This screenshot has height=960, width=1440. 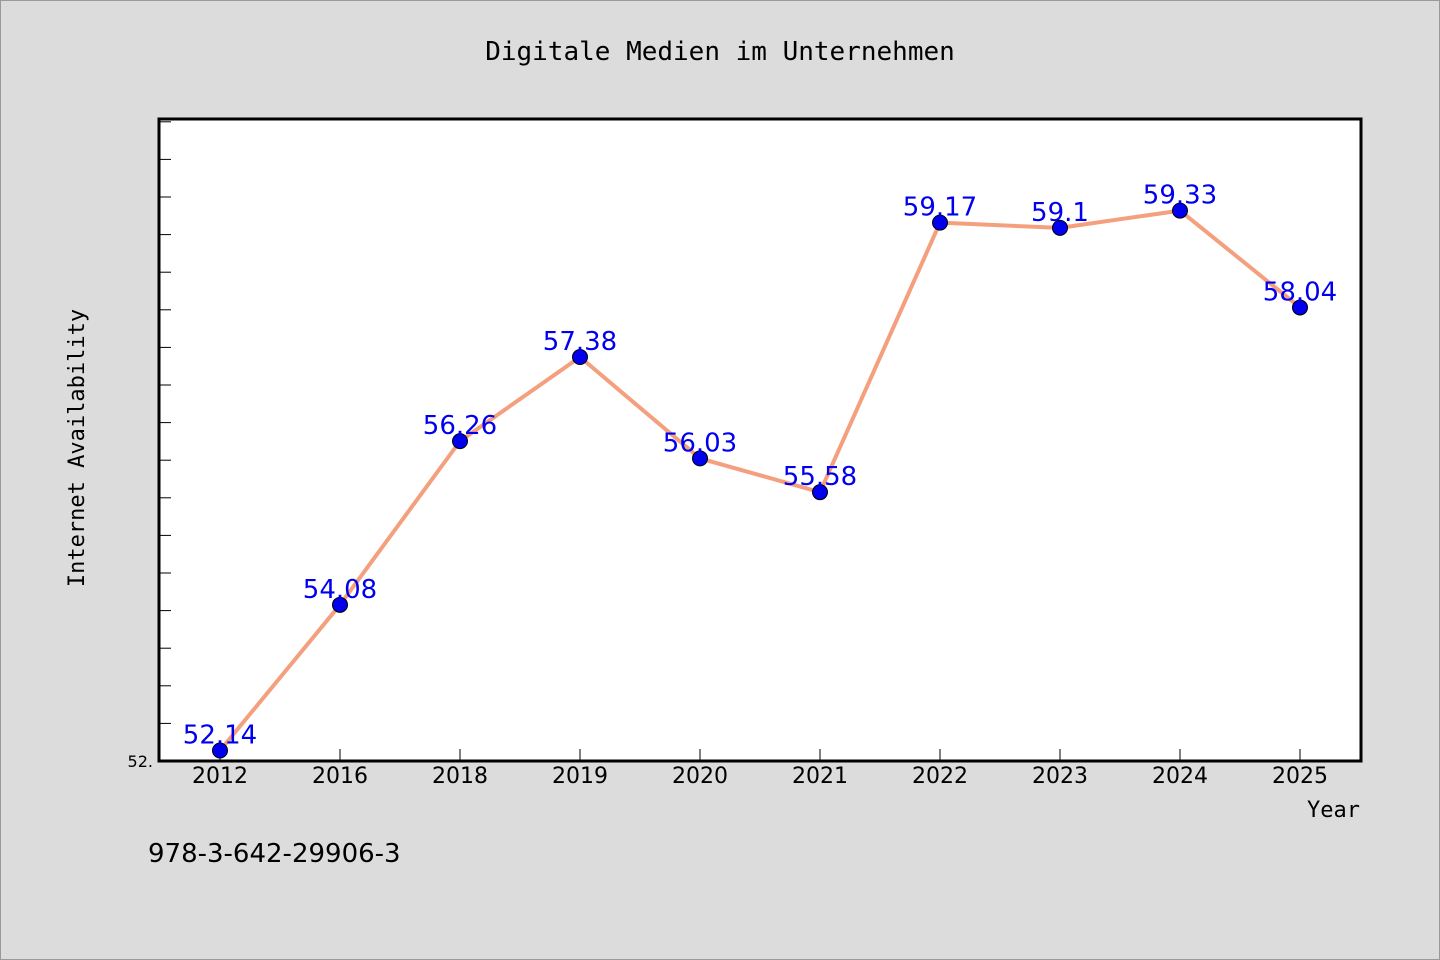 What do you see at coordinates (1060, 213) in the screenshot?
I see `data-label: 59.1` at bounding box center [1060, 213].